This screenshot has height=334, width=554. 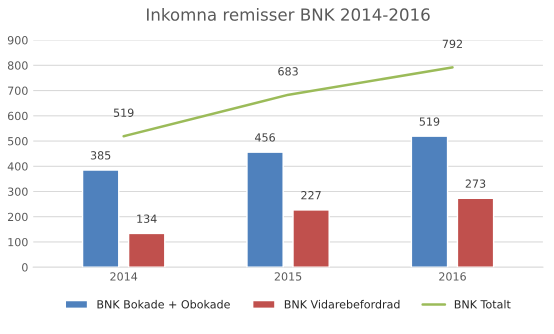 I want to click on y-tick-label: 600, so click(x=18, y=116).